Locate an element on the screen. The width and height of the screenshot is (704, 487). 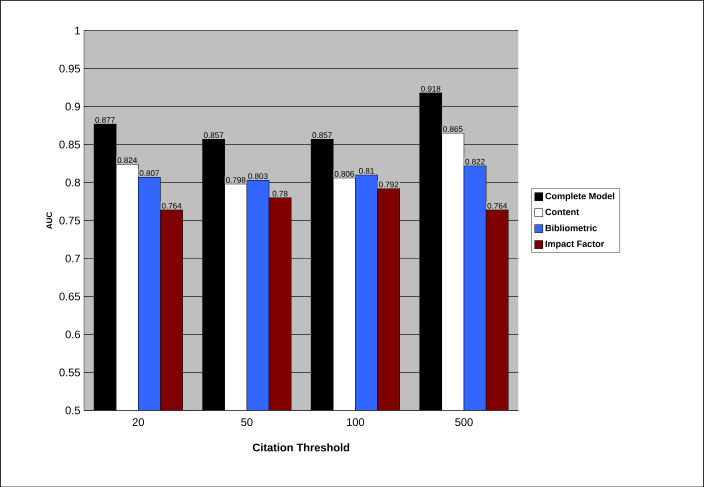
y-tick-label: 0.5 is located at coordinates (73, 410).